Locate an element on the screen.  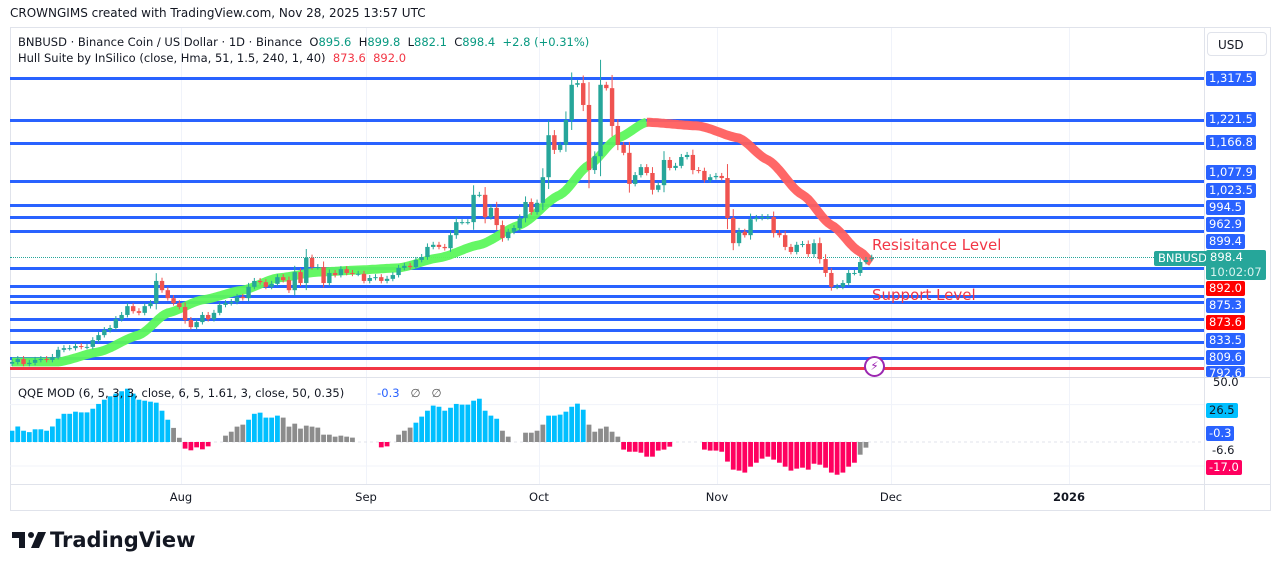
qqe-value-label: -0.3 is located at coordinates (1220, 433).